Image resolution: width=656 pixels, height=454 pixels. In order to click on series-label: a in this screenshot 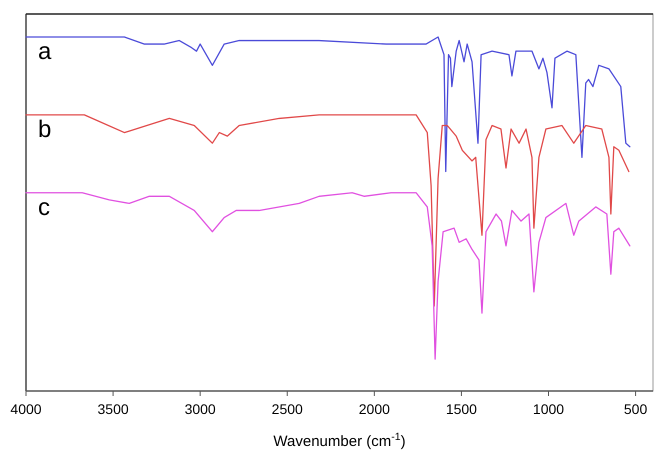, I will do `click(45, 51)`.